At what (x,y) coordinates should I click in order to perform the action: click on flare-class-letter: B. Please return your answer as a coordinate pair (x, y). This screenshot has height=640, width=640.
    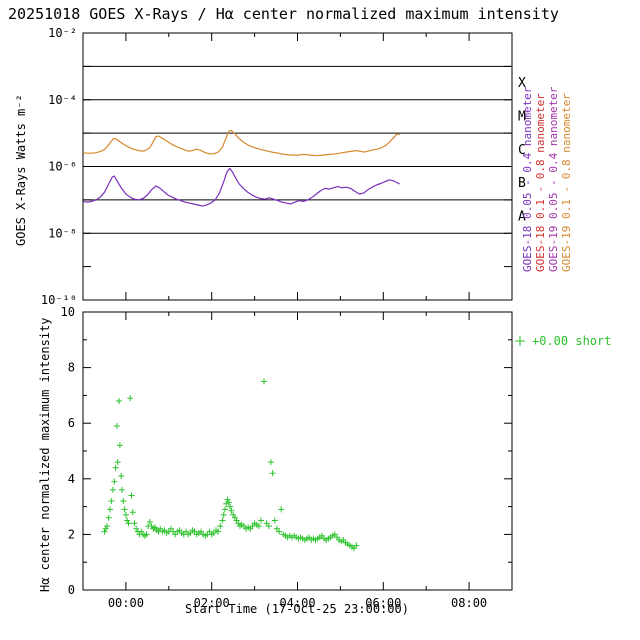
    Looking at the image, I should click on (522, 183).